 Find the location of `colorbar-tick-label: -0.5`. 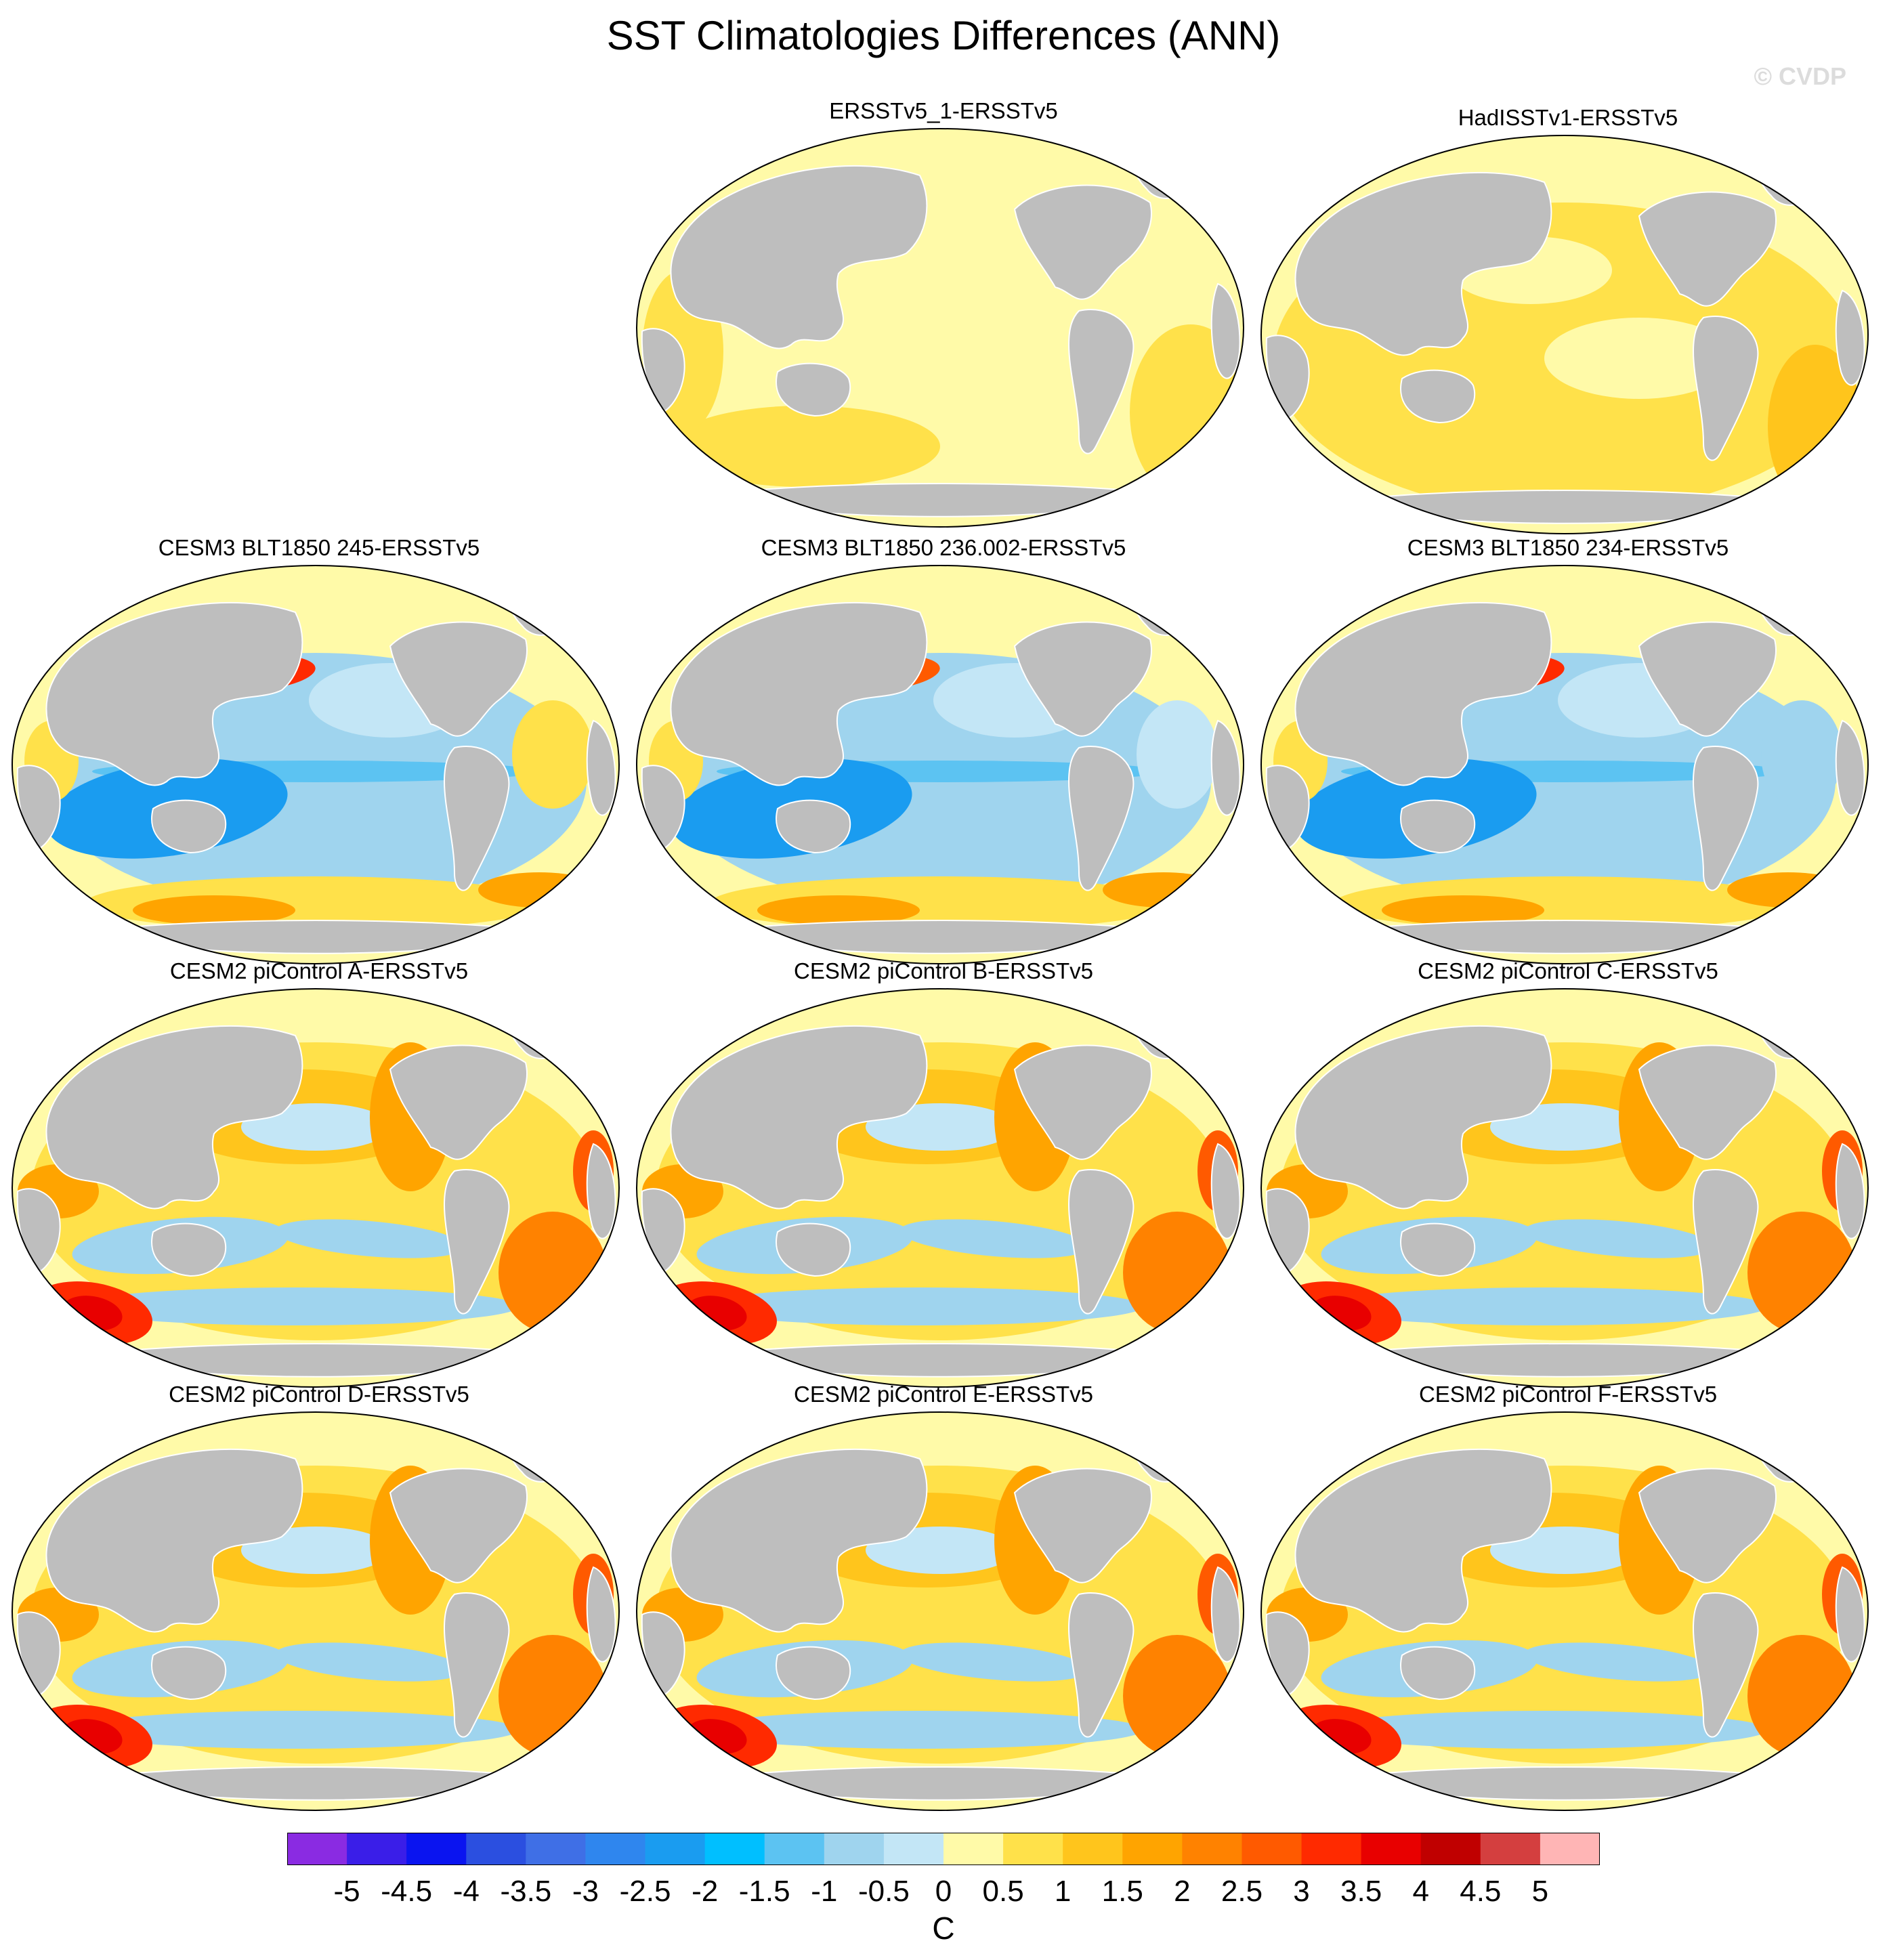

colorbar-tick-label: -0.5 is located at coordinates (884, 1891).